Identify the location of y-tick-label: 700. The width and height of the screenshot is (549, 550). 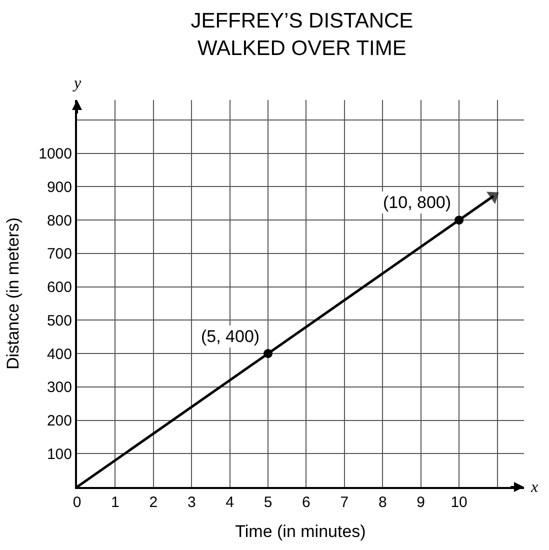
(59, 254).